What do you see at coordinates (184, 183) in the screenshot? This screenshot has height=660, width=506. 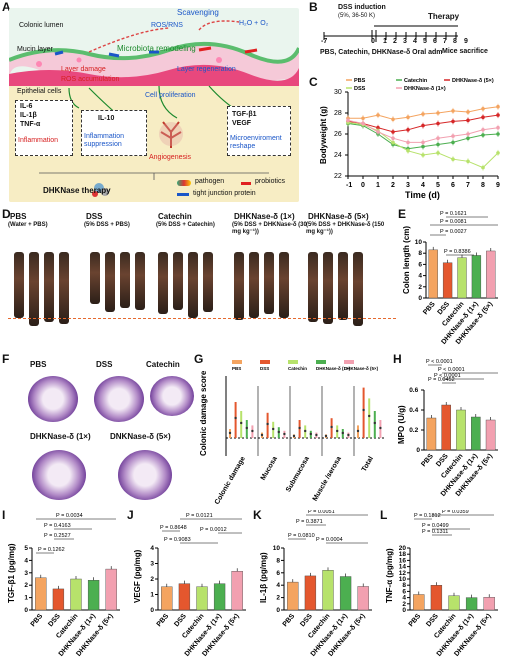 I see `pathogen-legend-icon` at bounding box center [184, 183].